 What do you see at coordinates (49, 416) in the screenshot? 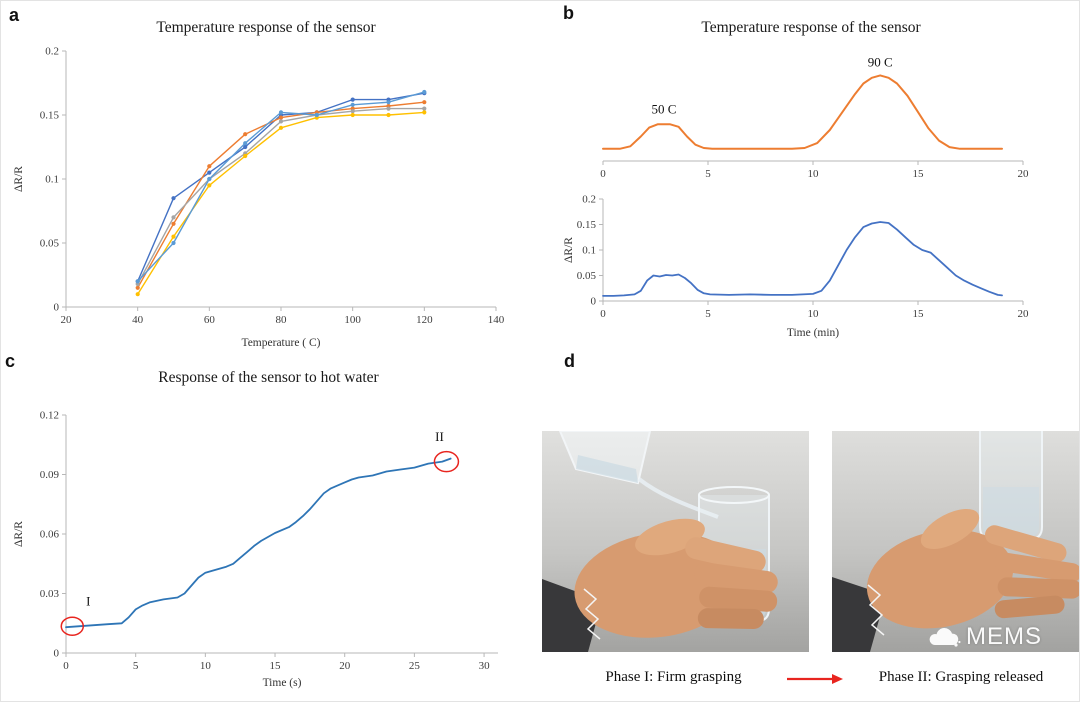
I see `svg-text: 0.12` at bounding box center [49, 416].